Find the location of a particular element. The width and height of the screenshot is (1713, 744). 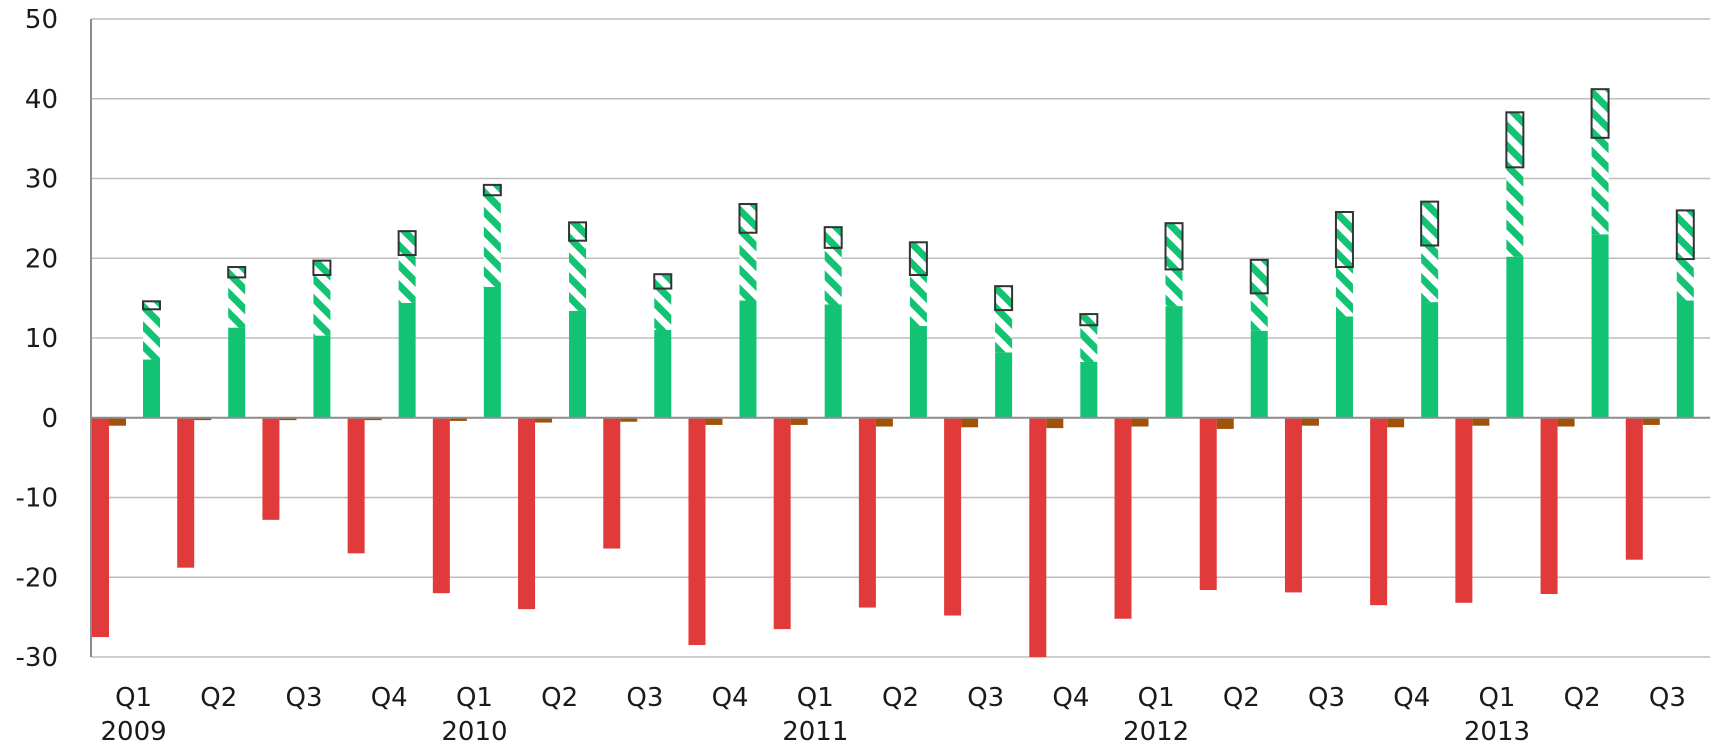

y-tick-label: 30 is located at coordinates (41, 180).